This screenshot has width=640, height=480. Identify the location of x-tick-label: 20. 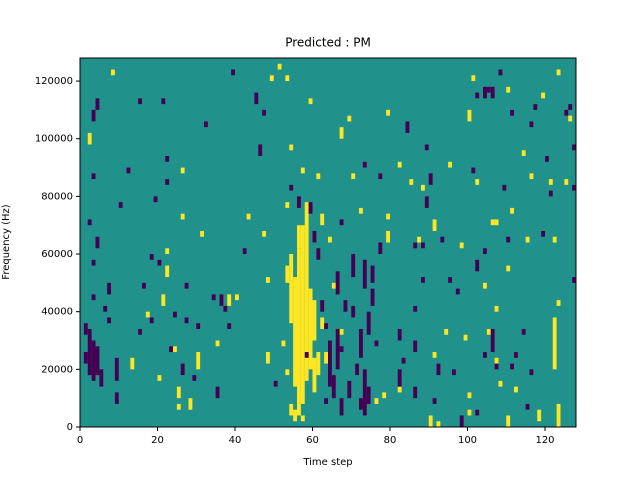
(157, 440).